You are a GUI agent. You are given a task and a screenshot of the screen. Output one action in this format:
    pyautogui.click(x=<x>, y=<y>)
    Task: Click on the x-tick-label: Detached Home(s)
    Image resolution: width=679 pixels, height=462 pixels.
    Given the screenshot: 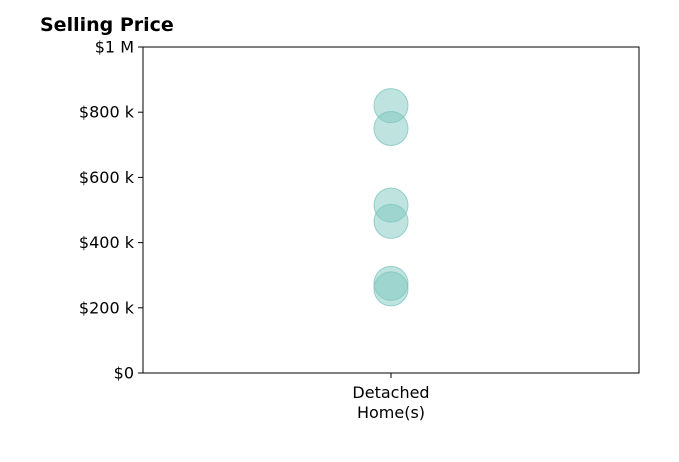 What is the action you would take?
    pyautogui.click(x=390, y=402)
    